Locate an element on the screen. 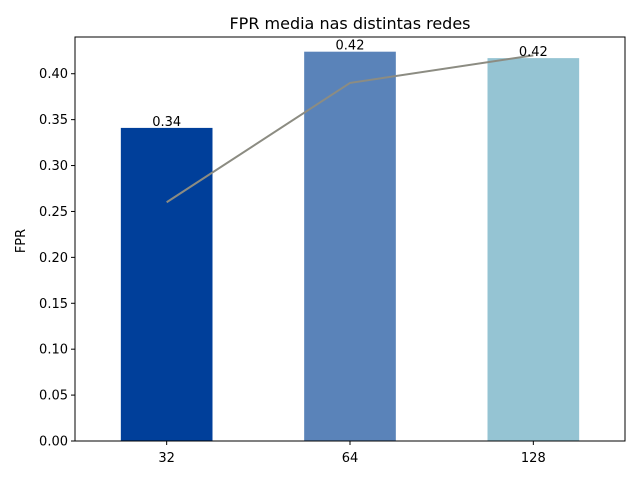 The image size is (640, 480). y-tick-label: 0.25 is located at coordinates (53, 212).